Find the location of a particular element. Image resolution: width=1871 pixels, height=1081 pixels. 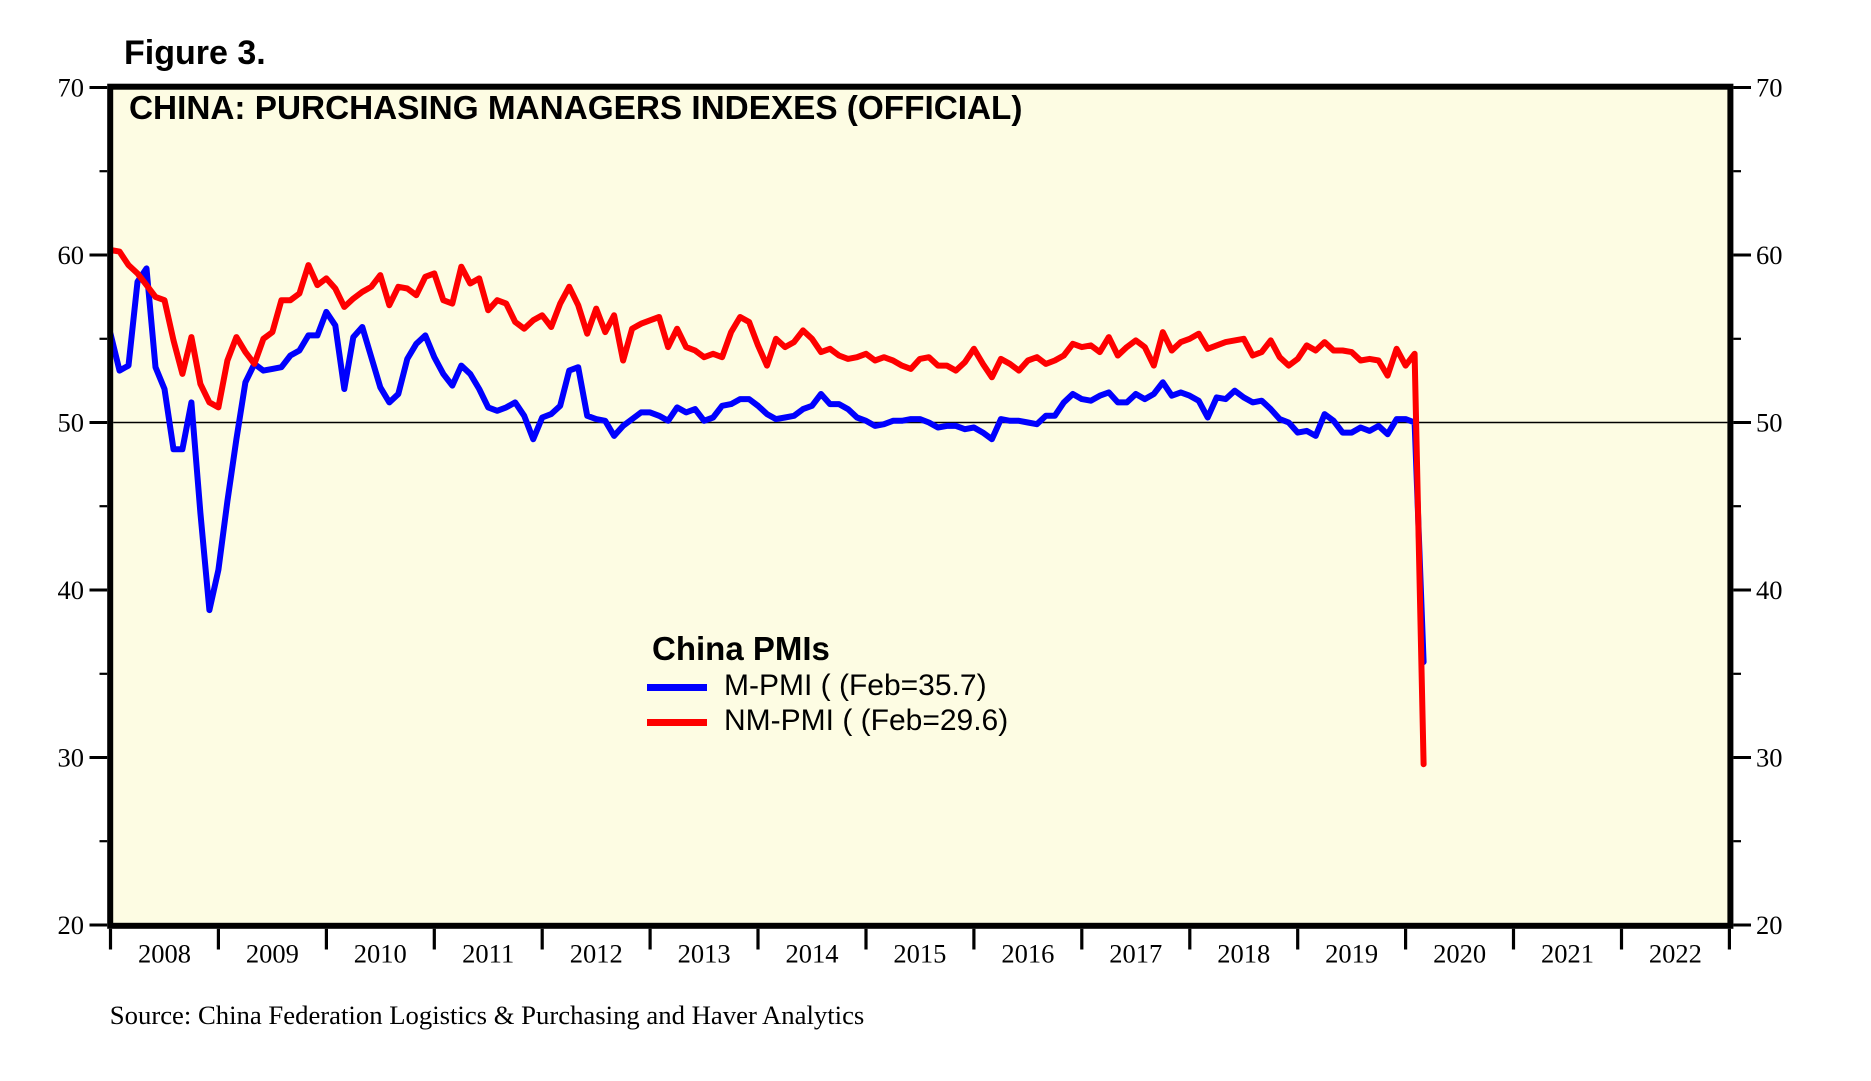

svg-text: 2019 is located at coordinates (1351, 954).